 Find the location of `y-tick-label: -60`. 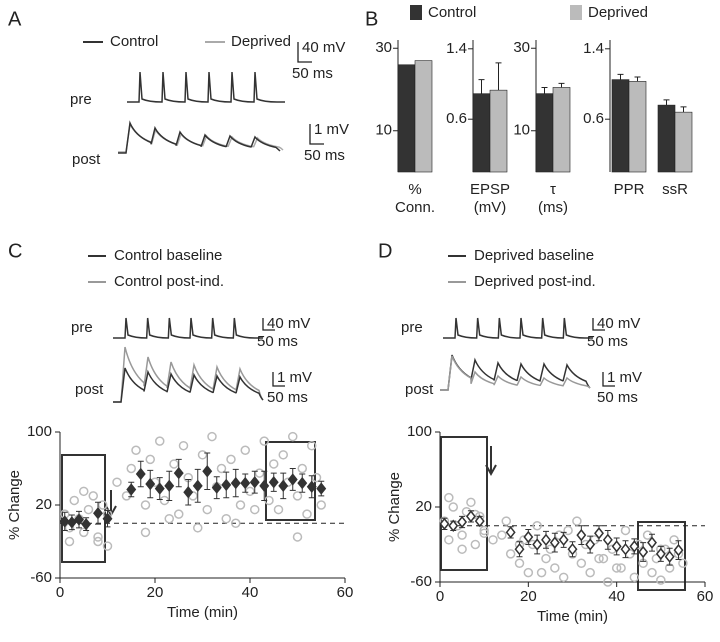

y-tick-label: -60 is located at coordinates (41, 577).